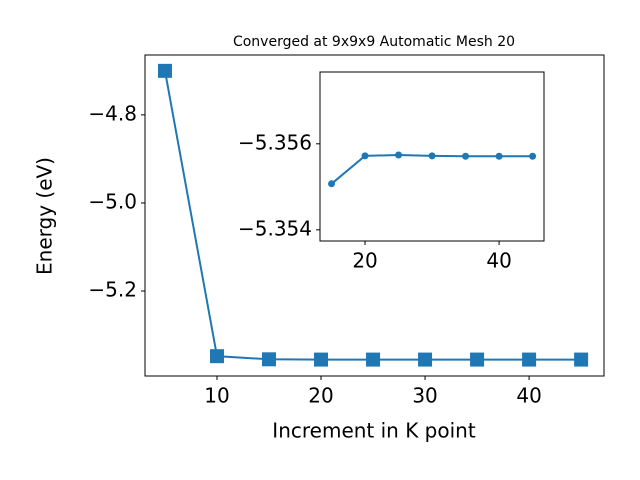 The image size is (640, 480). Describe the element at coordinates (374, 431) in the screenshot. I see `x-axis-label: Increment in K point` at that location.